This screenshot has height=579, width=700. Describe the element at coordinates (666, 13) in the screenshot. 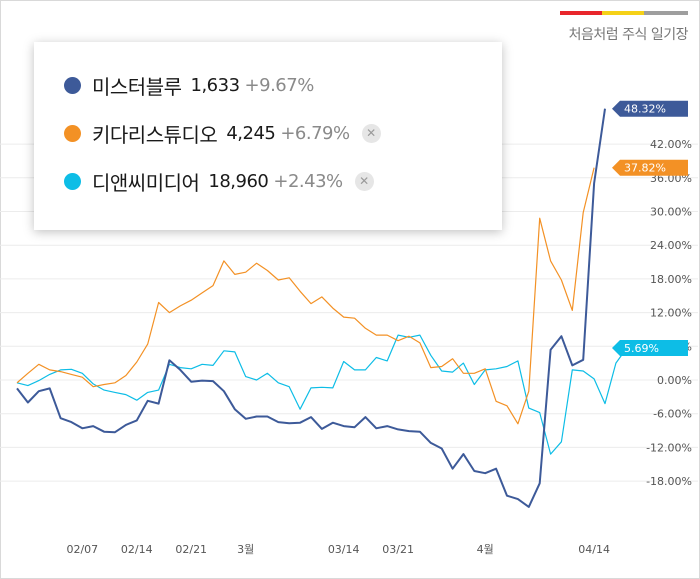

I see `brand-color-bar-gray` at that location.